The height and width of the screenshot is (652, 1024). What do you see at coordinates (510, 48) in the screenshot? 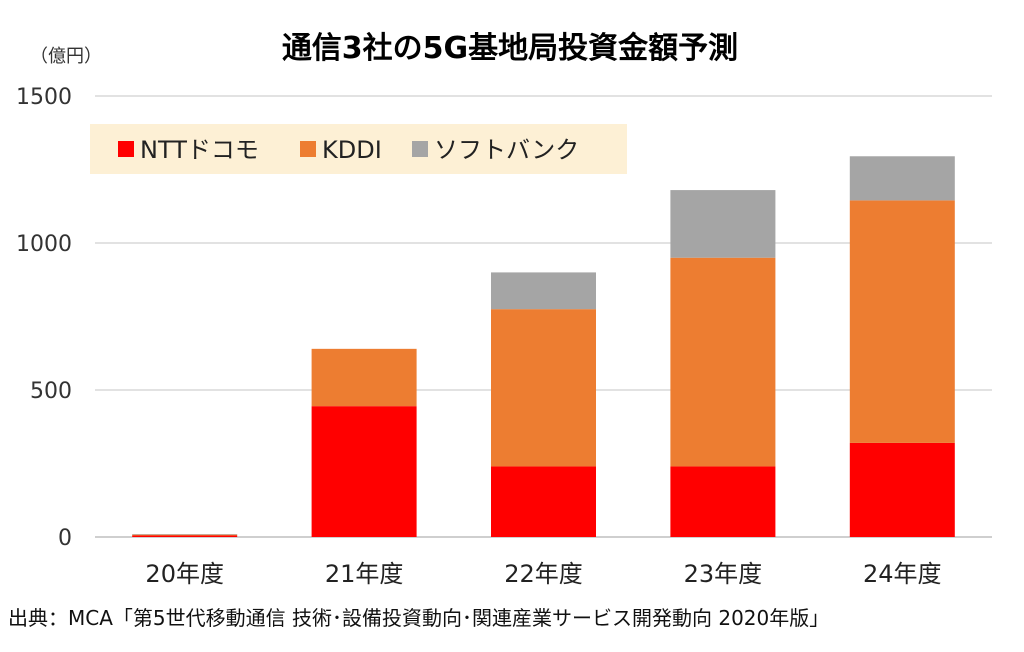
I see `chart-title: 通信3社の5G基地局投資金額予測` at bounding box center [510, 48].